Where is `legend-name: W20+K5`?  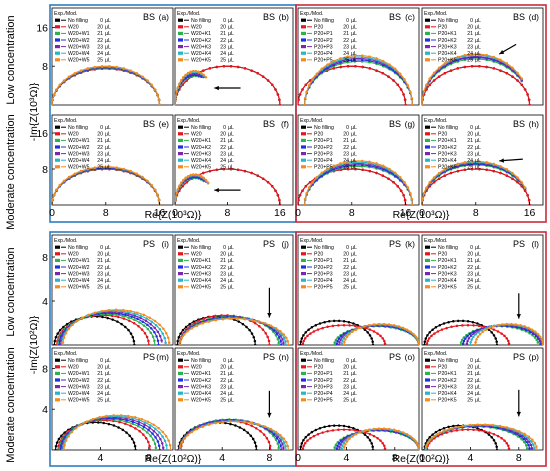 legend-name: W20+K5 is located at coordinates (201, 401).